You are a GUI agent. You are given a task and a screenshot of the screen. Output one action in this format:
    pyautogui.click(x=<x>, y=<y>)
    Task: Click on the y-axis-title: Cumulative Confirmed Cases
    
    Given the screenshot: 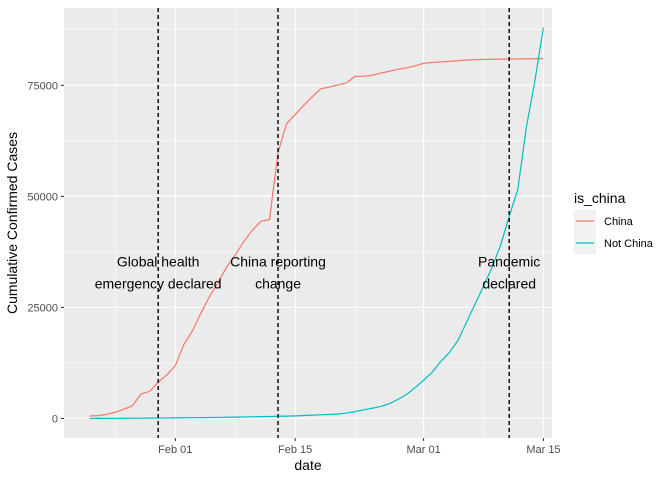 What is the action you would take?
    pyautogui.click(x=12, y=223)
    